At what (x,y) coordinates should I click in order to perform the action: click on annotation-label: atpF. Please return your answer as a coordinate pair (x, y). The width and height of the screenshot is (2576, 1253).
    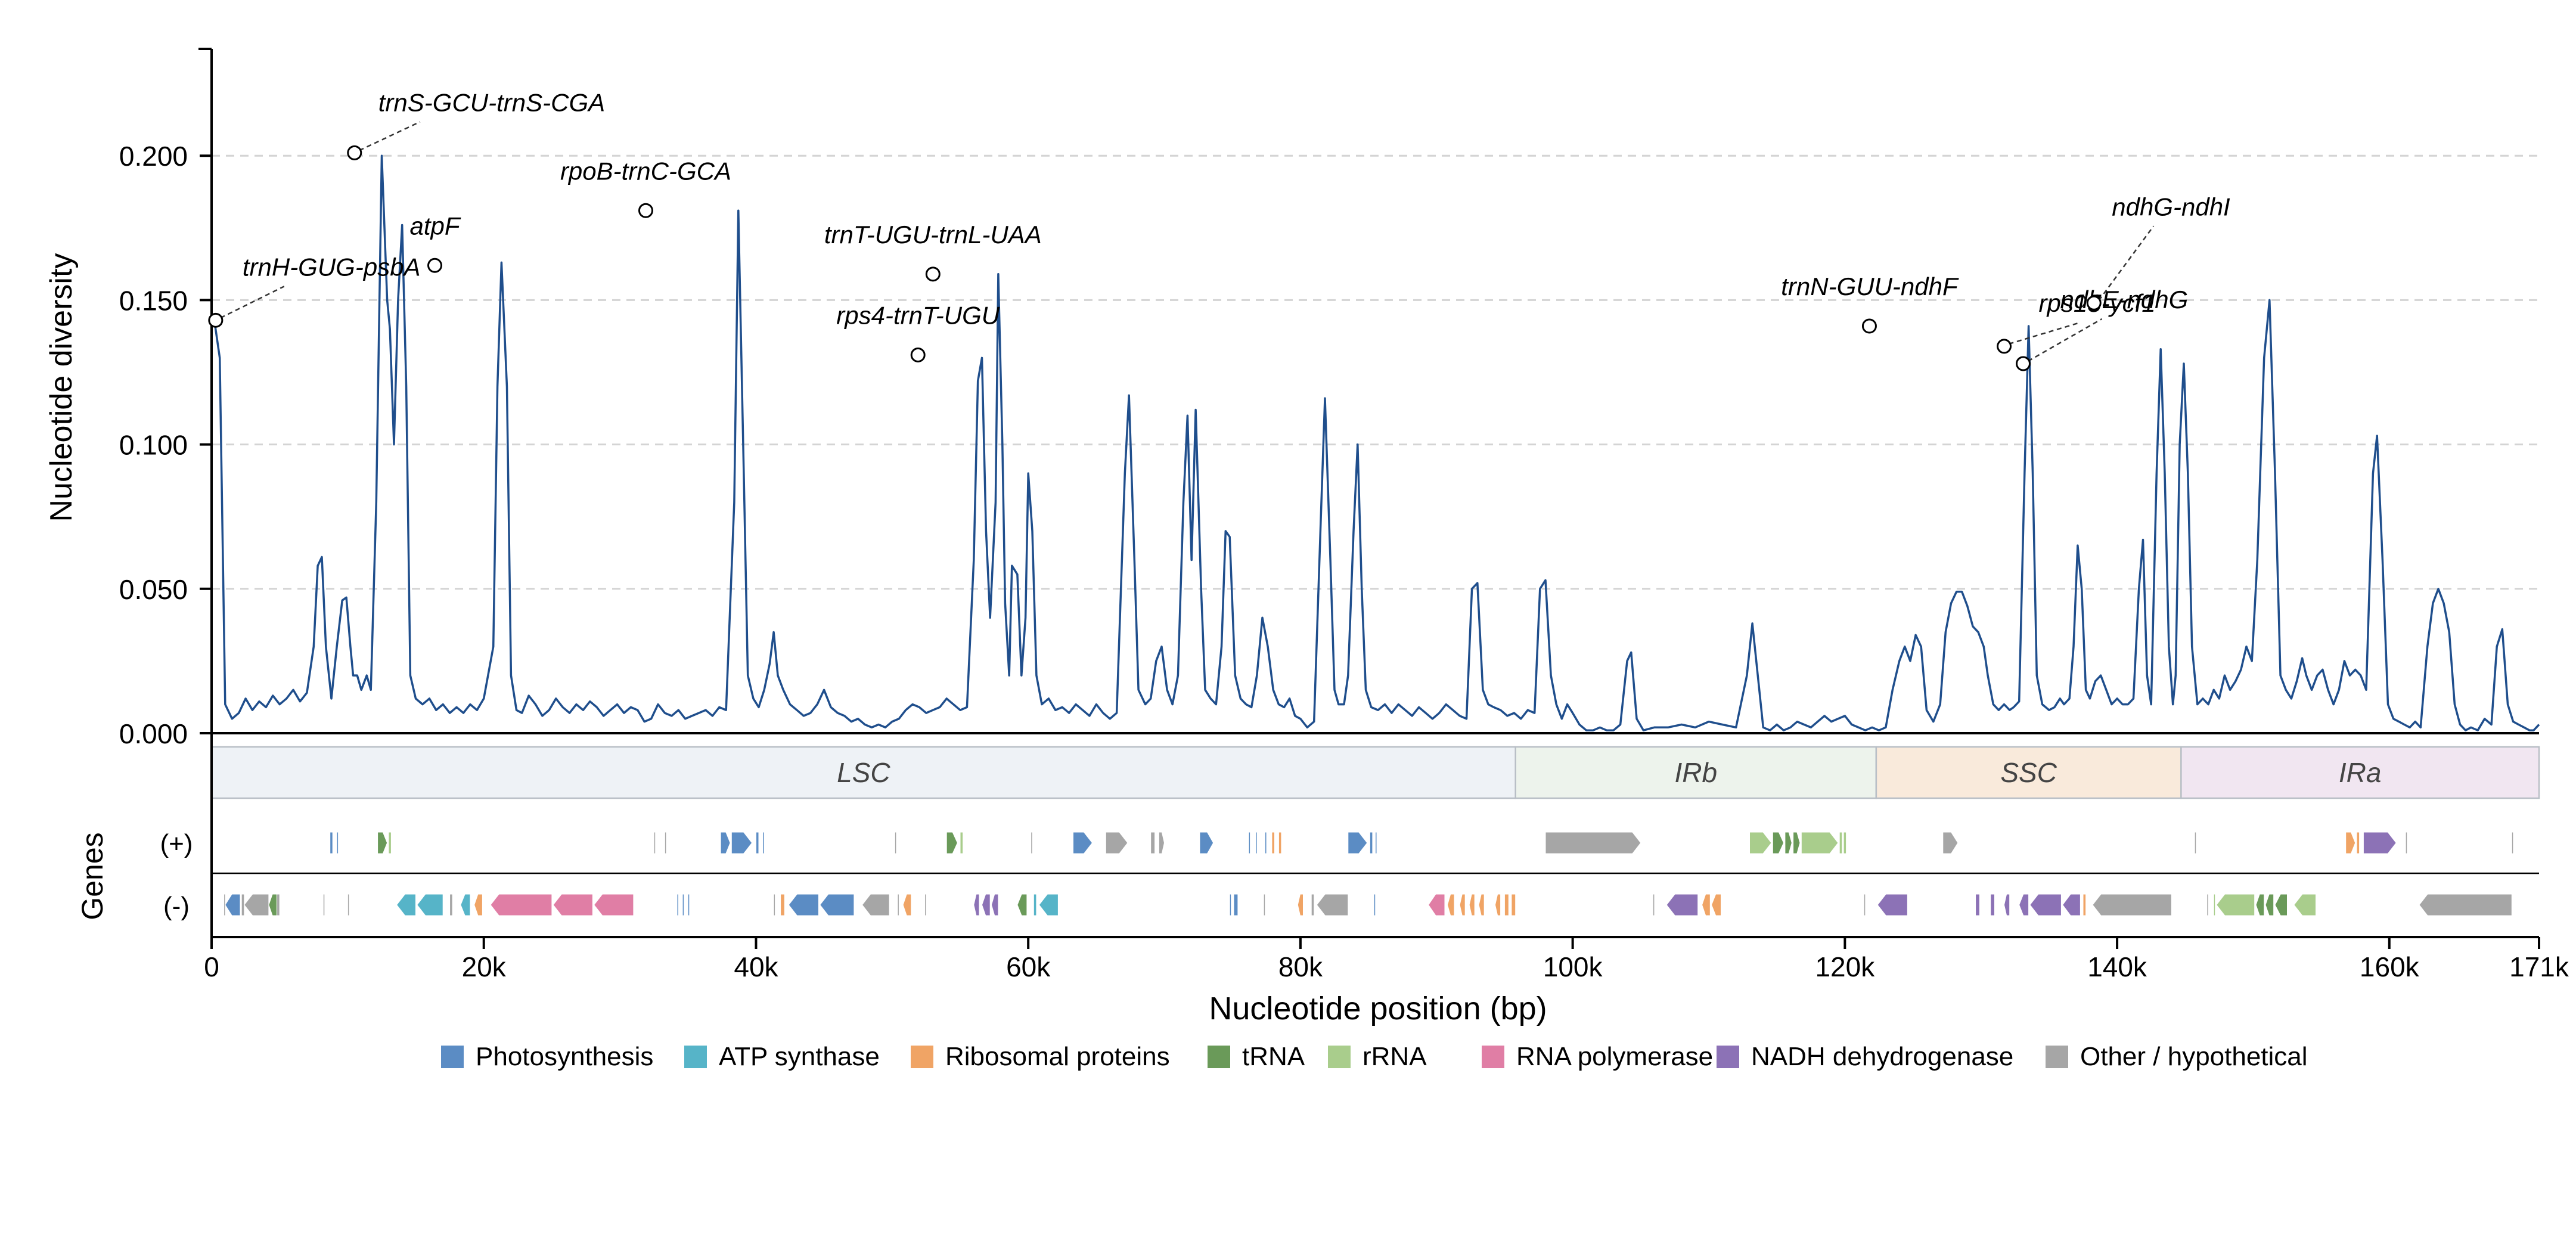
    Looking at the image, I should click on (435, 226).